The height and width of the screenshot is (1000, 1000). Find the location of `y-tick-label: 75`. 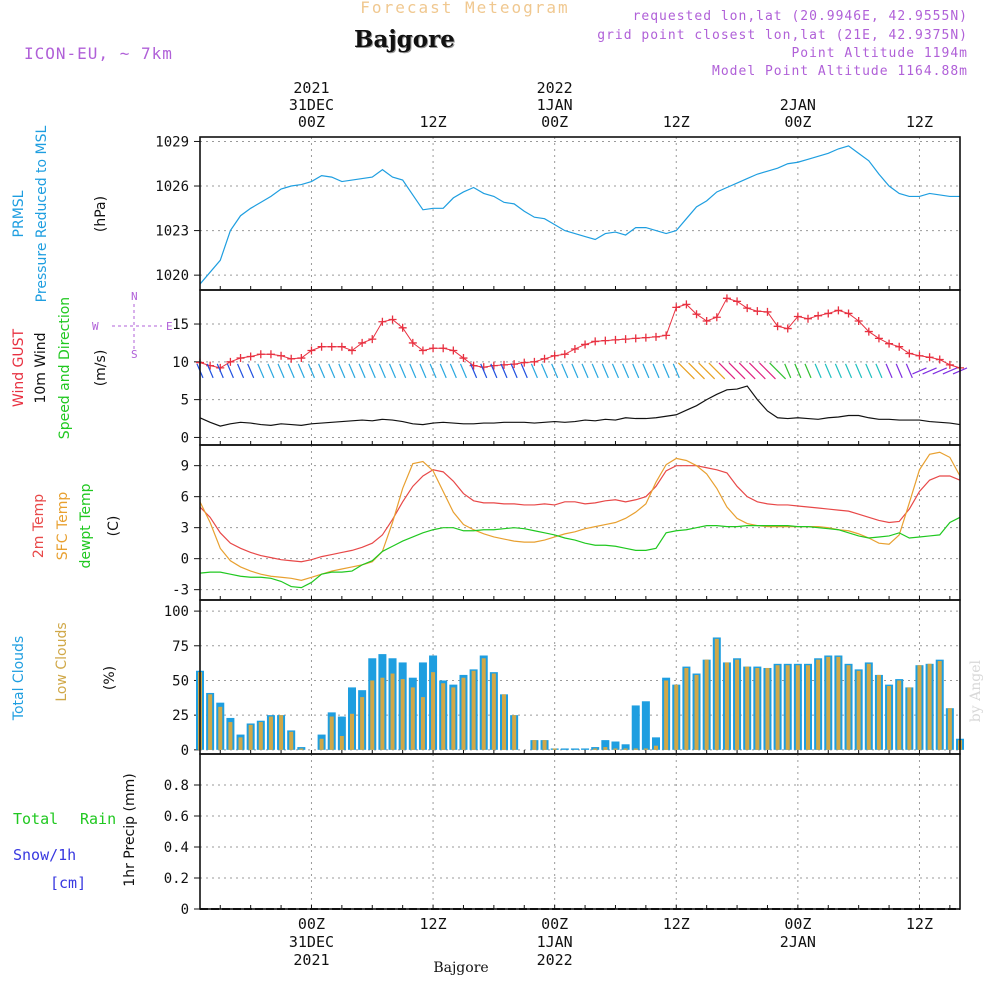

y-tick-label: 75 is located at coordinates (180, 647).